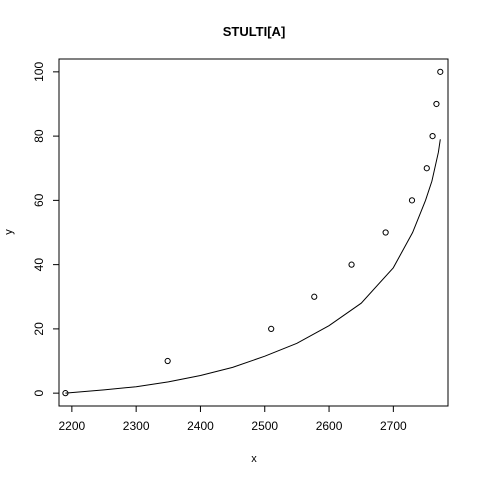 The width and height of the screenshot is (480, 480). Describe the element at coordinates (254, 31) in the screenshot. I see `chart-title: STULTI[A]` at that location.